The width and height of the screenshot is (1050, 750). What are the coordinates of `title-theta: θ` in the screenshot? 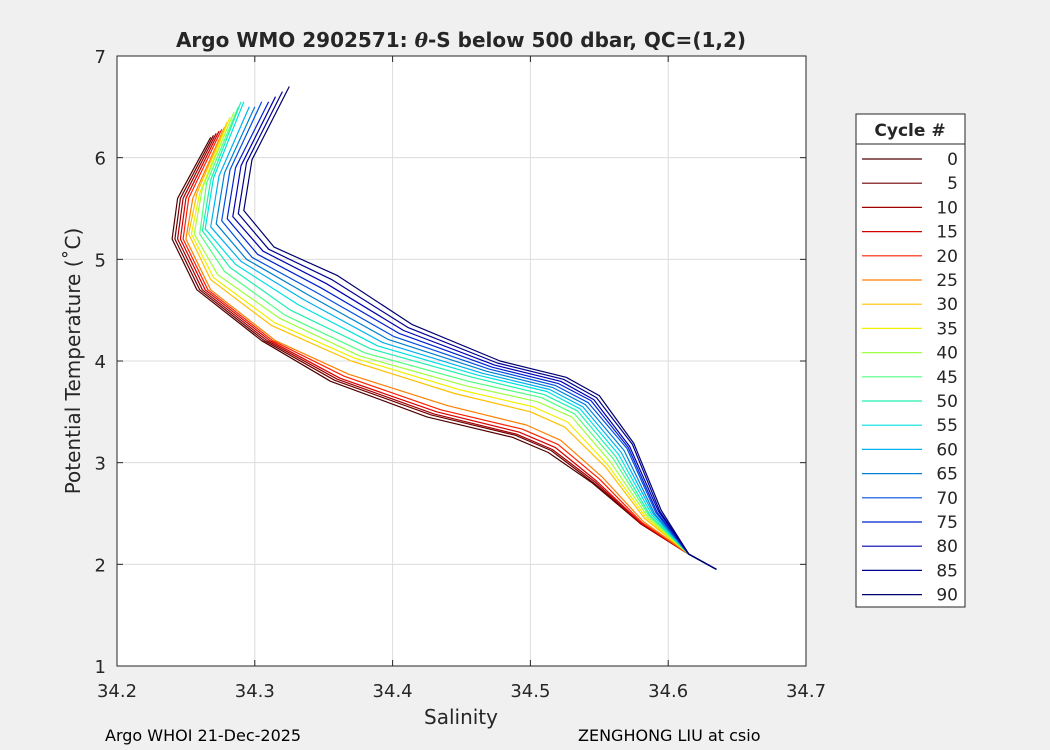 It's located at (422, 40).